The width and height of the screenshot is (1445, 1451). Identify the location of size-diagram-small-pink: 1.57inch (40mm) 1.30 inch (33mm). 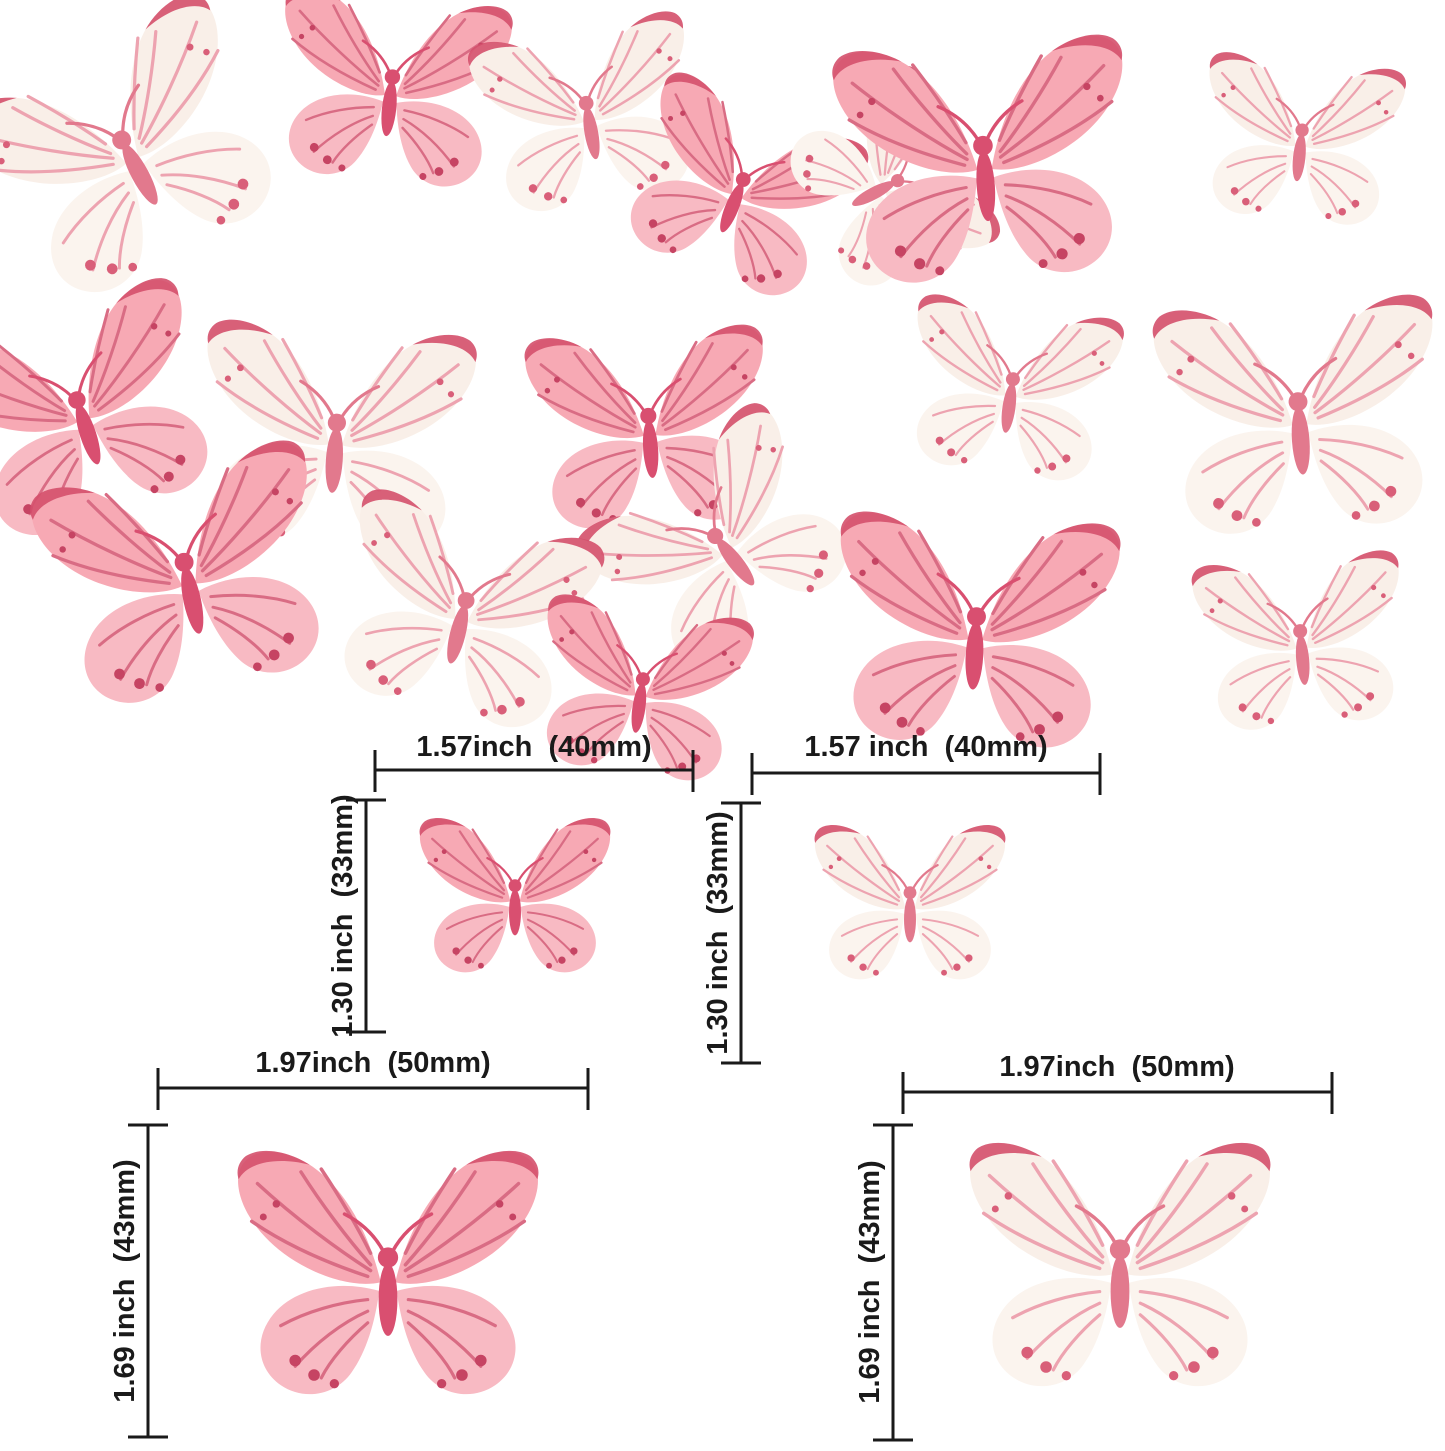
(511, 884).